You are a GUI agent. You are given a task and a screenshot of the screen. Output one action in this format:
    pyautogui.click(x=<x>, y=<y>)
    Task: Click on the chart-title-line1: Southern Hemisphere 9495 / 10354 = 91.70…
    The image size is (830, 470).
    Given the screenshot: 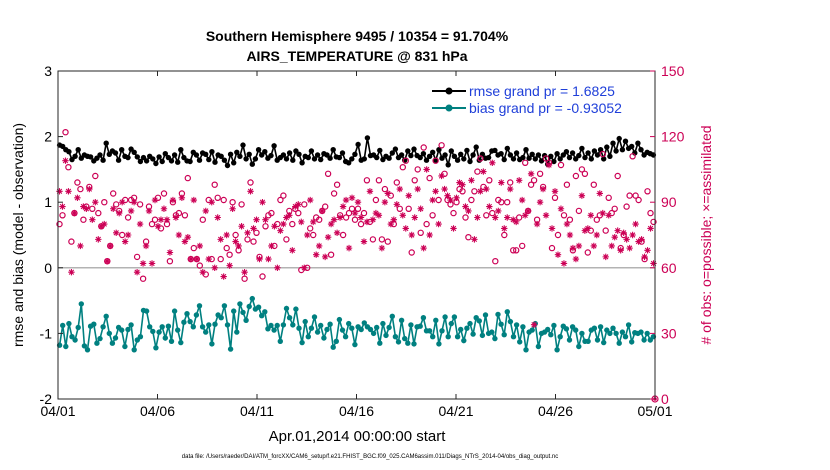 What is the action you would take?
    pyautogui.click(x=357, y=36)
    